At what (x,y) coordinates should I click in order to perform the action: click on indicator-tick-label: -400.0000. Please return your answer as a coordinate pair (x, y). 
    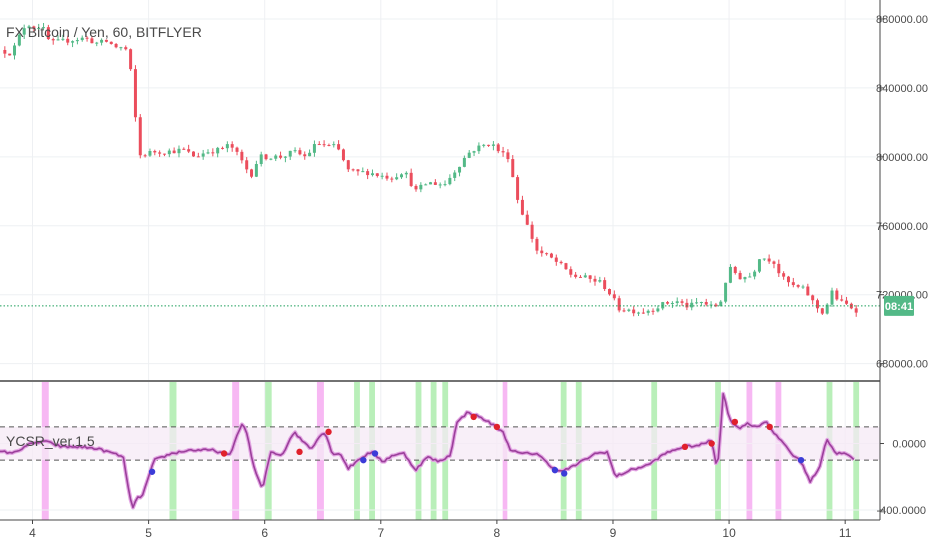
    Looking at the image, I should click on (901, 511).